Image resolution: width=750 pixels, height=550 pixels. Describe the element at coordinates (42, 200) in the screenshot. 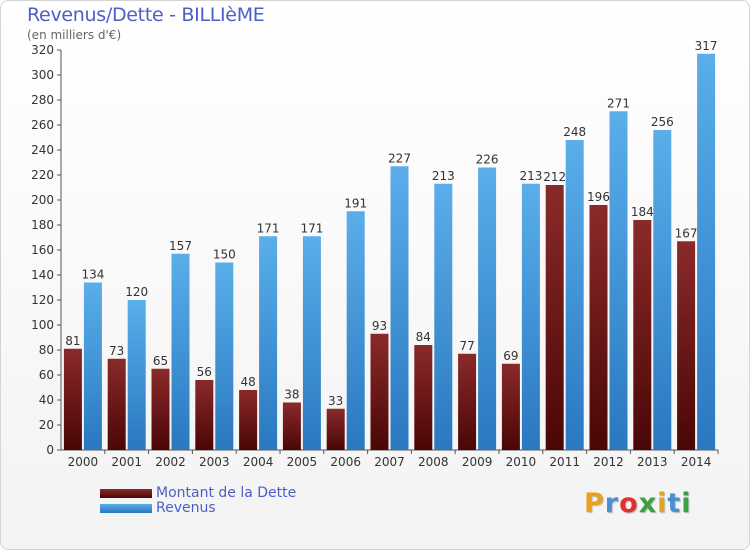

I see `y-tick-label: 200` at that location.